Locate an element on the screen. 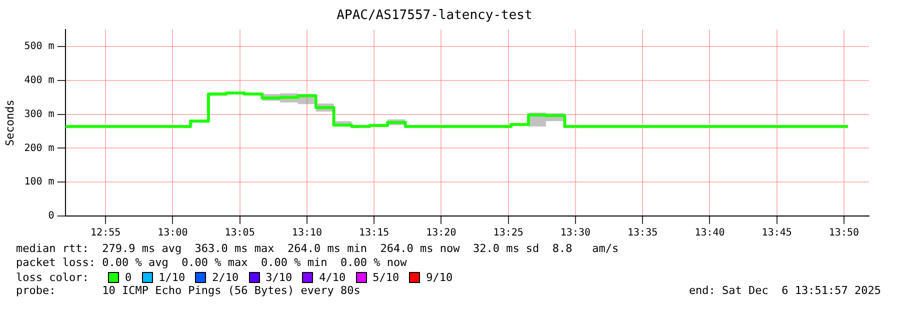 The width and height of the screenshot is (897, 310). text: 4/10 is located at coordinates (332, 277).